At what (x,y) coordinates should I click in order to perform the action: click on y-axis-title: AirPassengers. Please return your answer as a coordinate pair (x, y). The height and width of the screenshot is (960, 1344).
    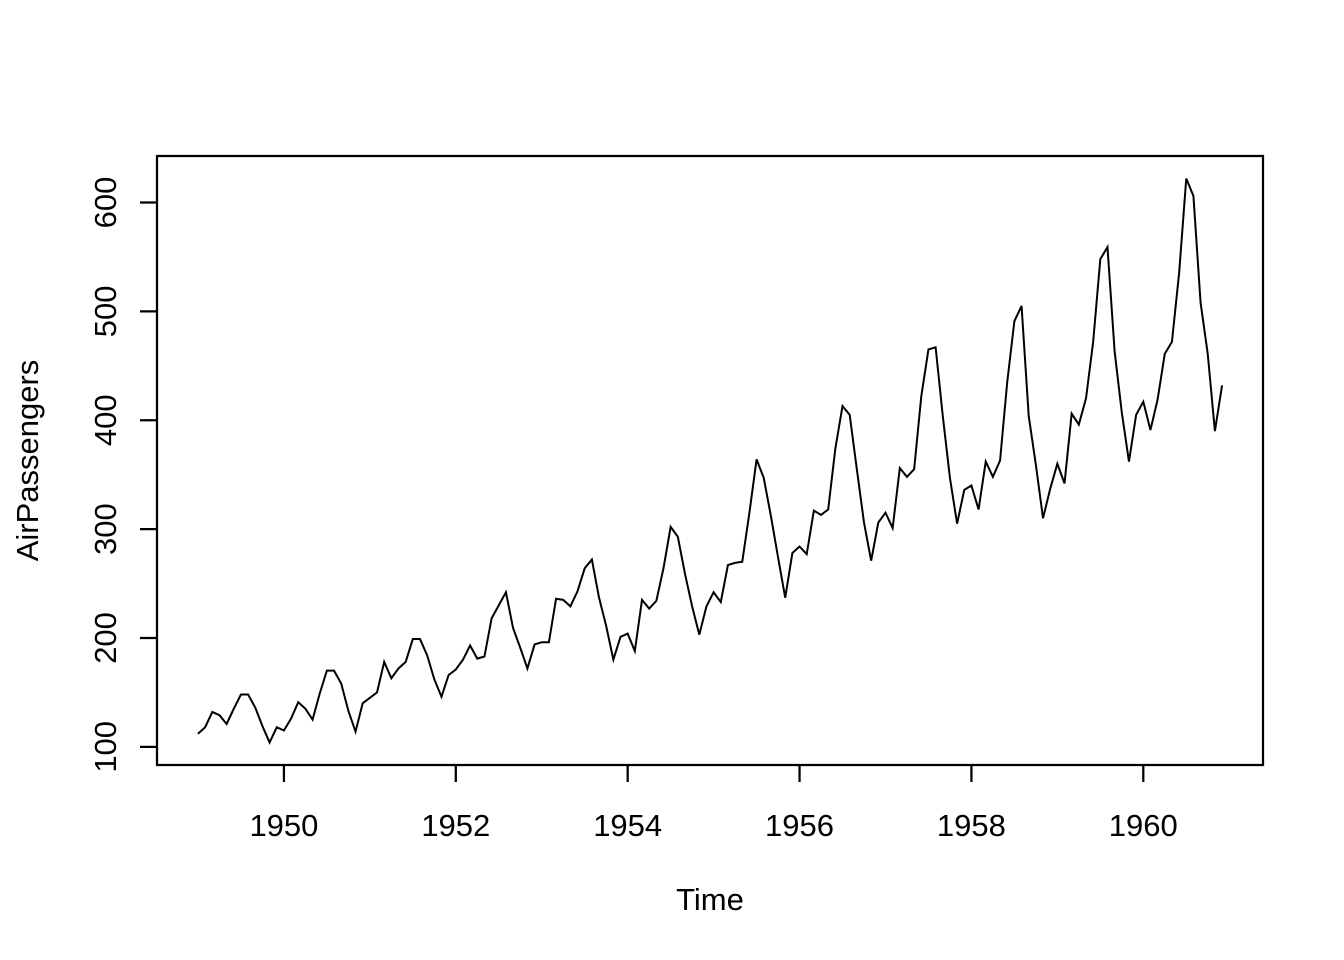
    Looking at the image, I should click on (27, 461).